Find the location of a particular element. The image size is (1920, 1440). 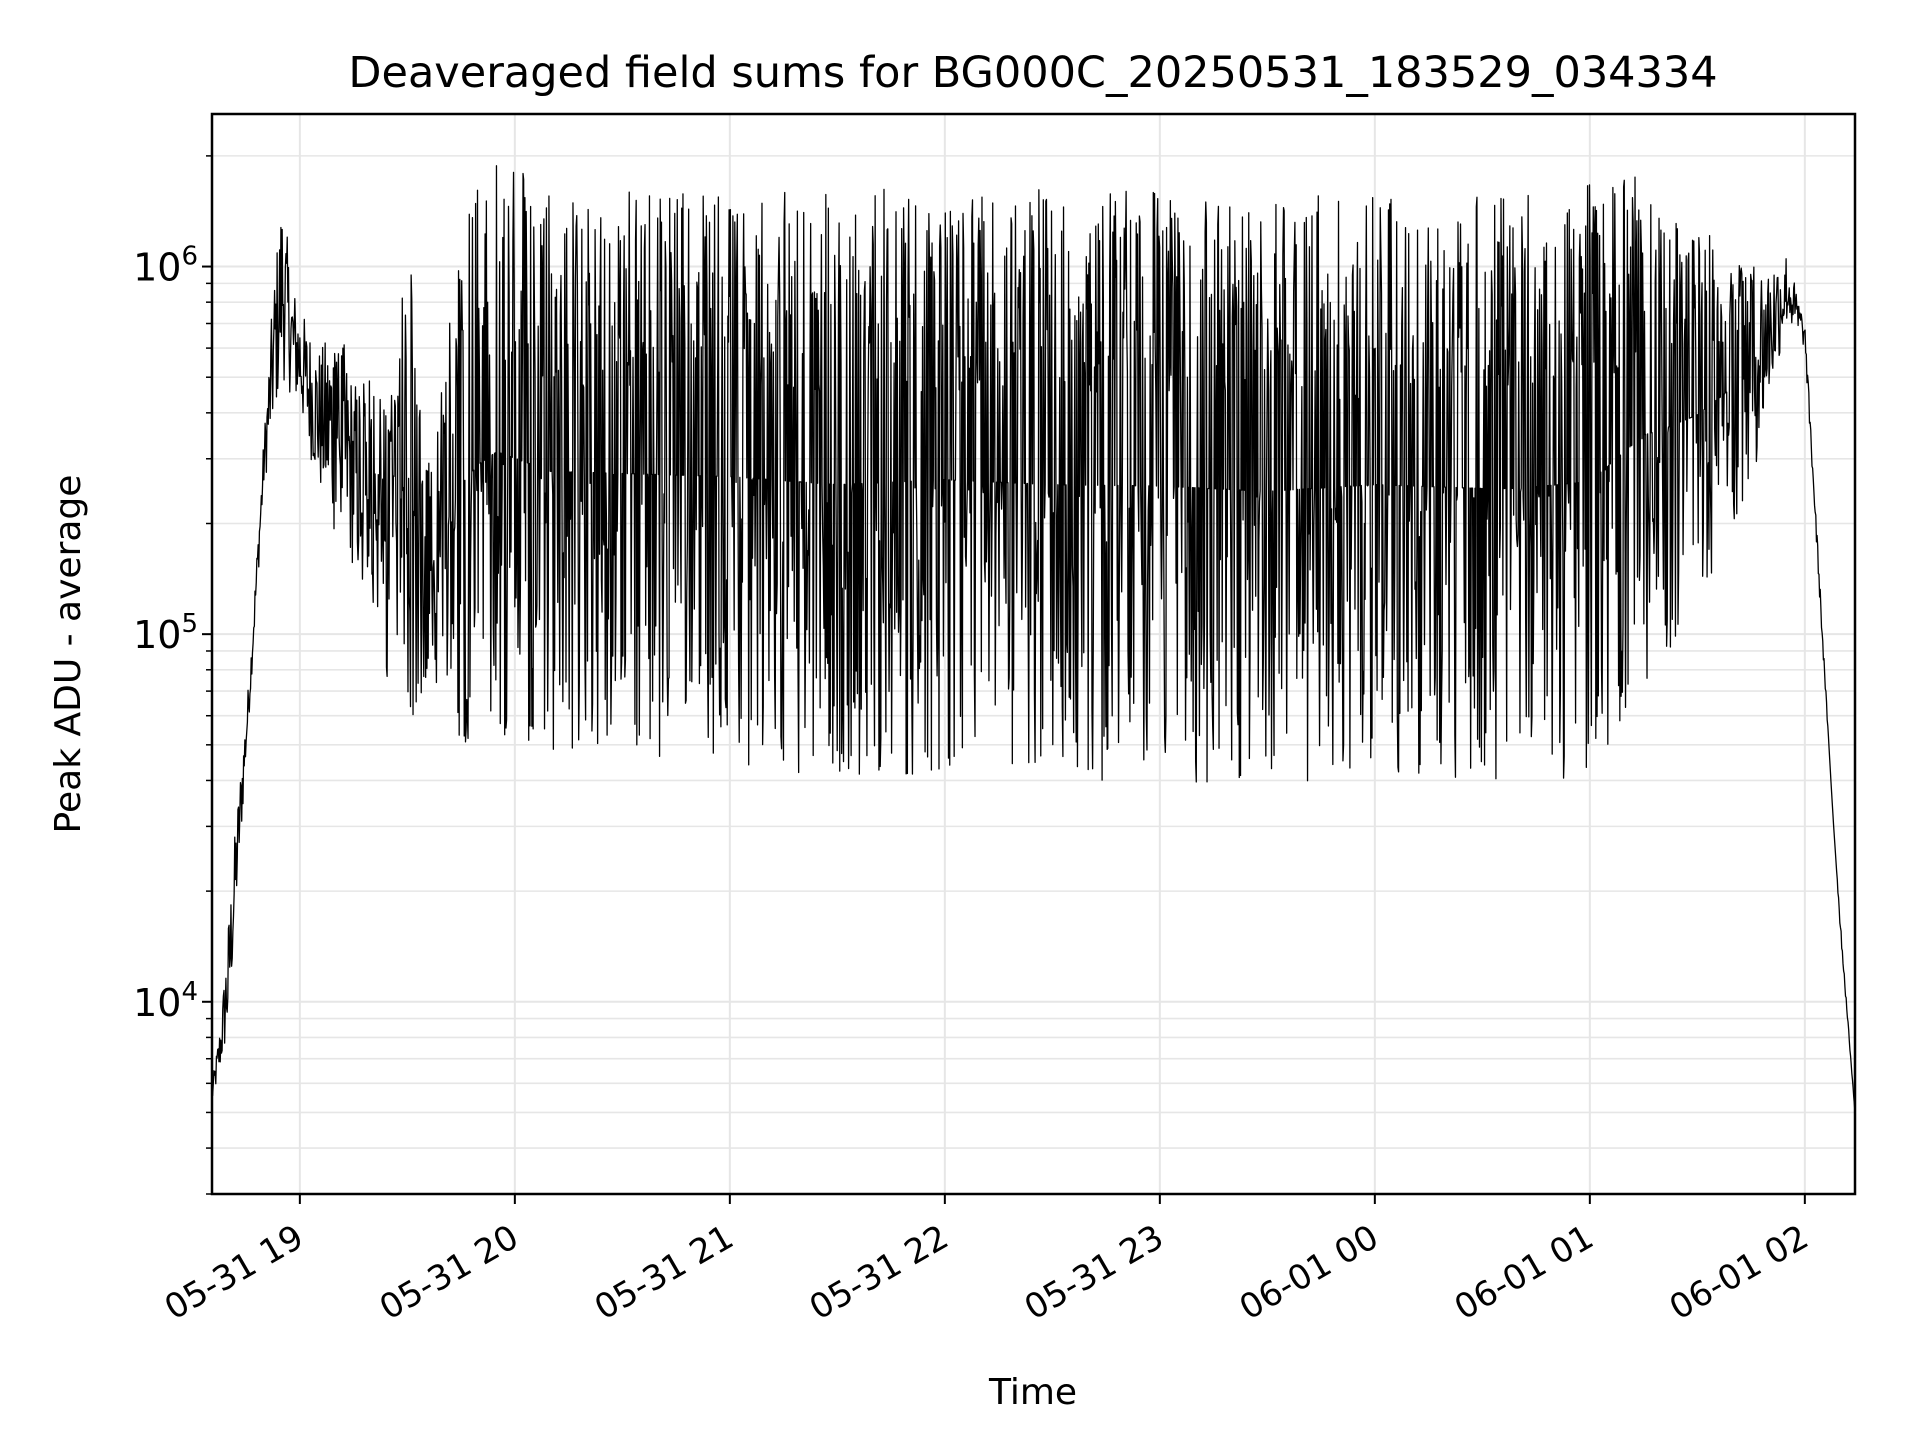

y-tick-label: 105 is located at coordinates (165, 633).